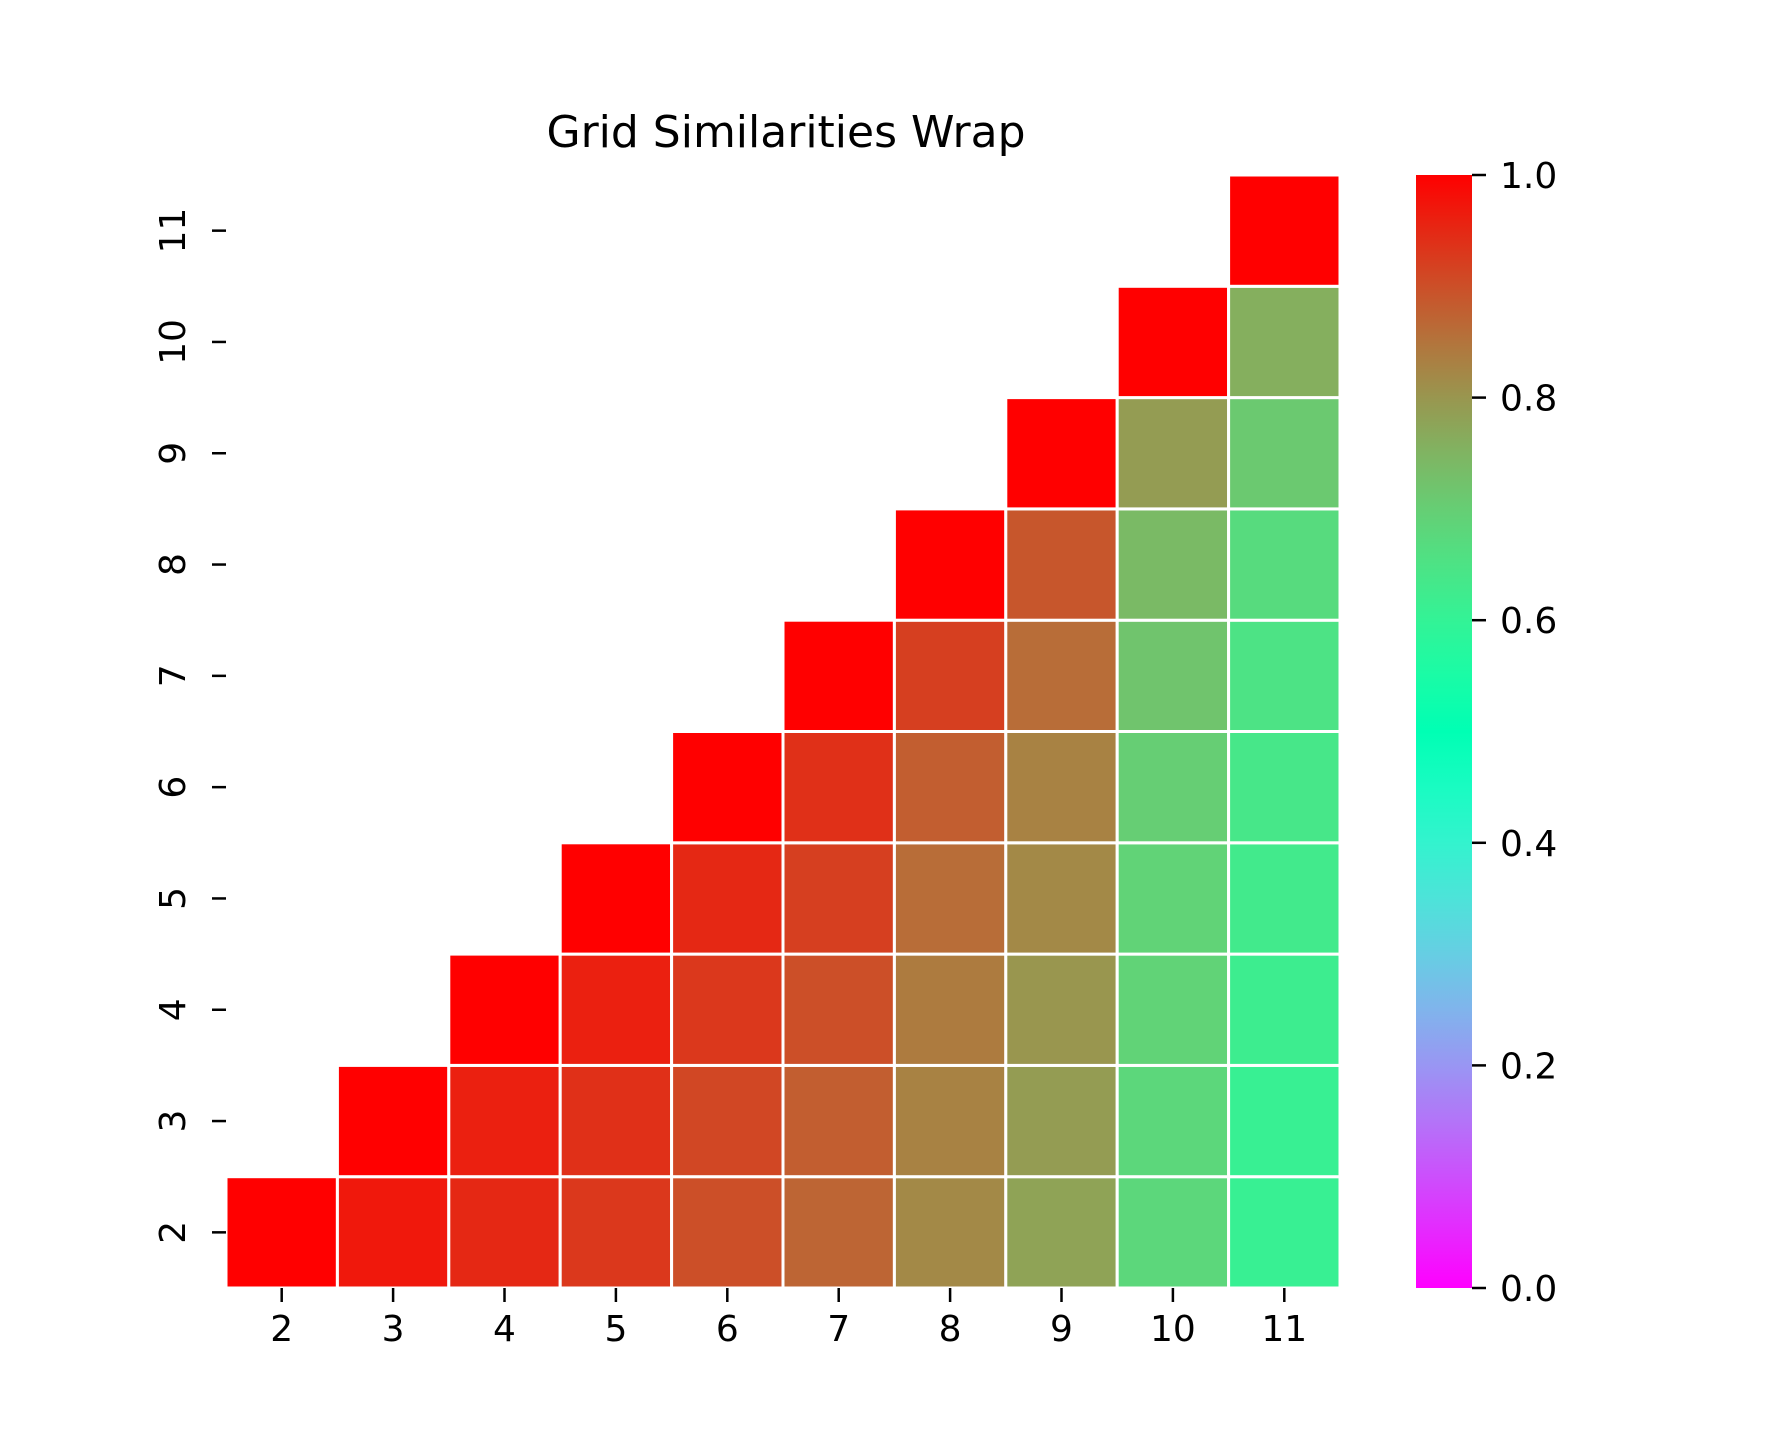 The width and height of the screenshot is (1792, 1440). I want to click on y-tick-label-3: 3, so click(173, 1121).